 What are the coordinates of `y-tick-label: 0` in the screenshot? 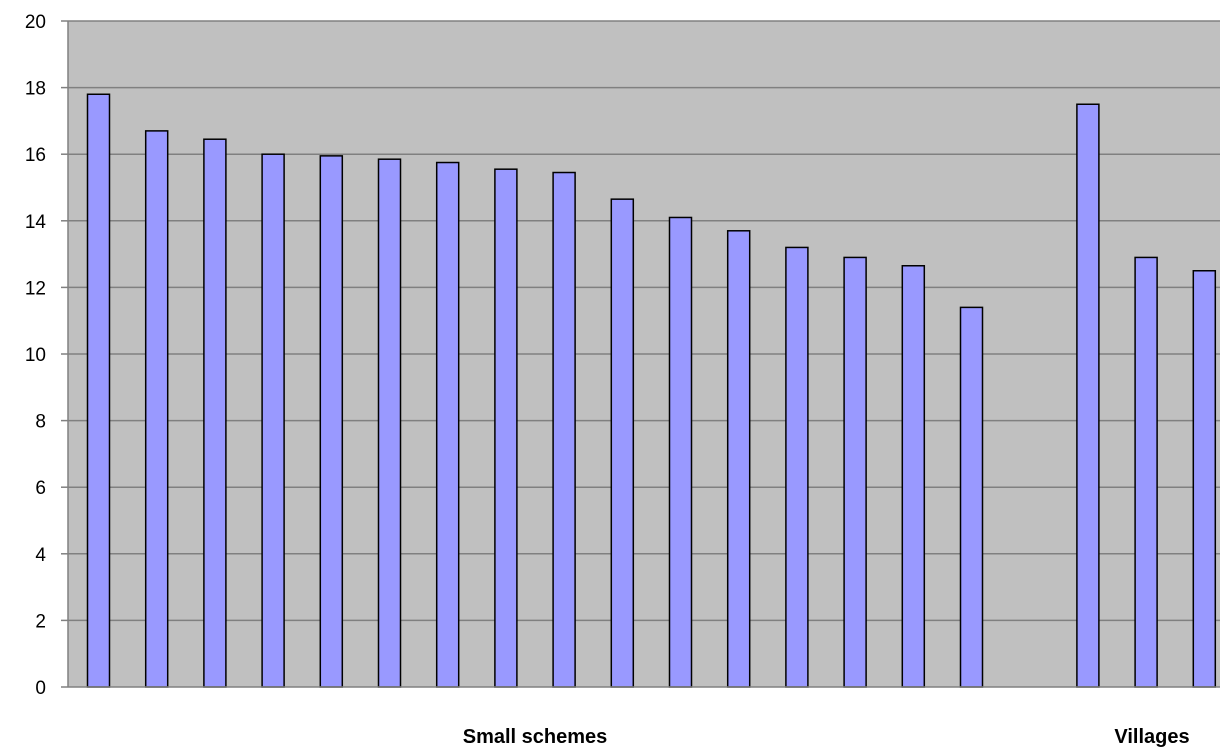 It's located at (40, 688).